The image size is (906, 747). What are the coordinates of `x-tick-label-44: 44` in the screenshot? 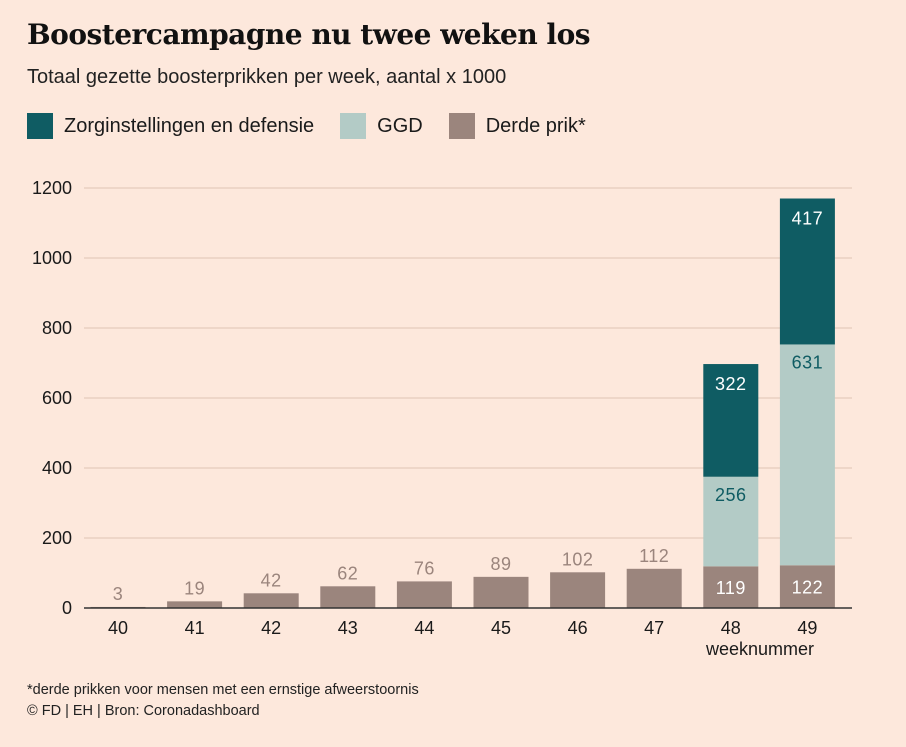 It's located at (424, 628).